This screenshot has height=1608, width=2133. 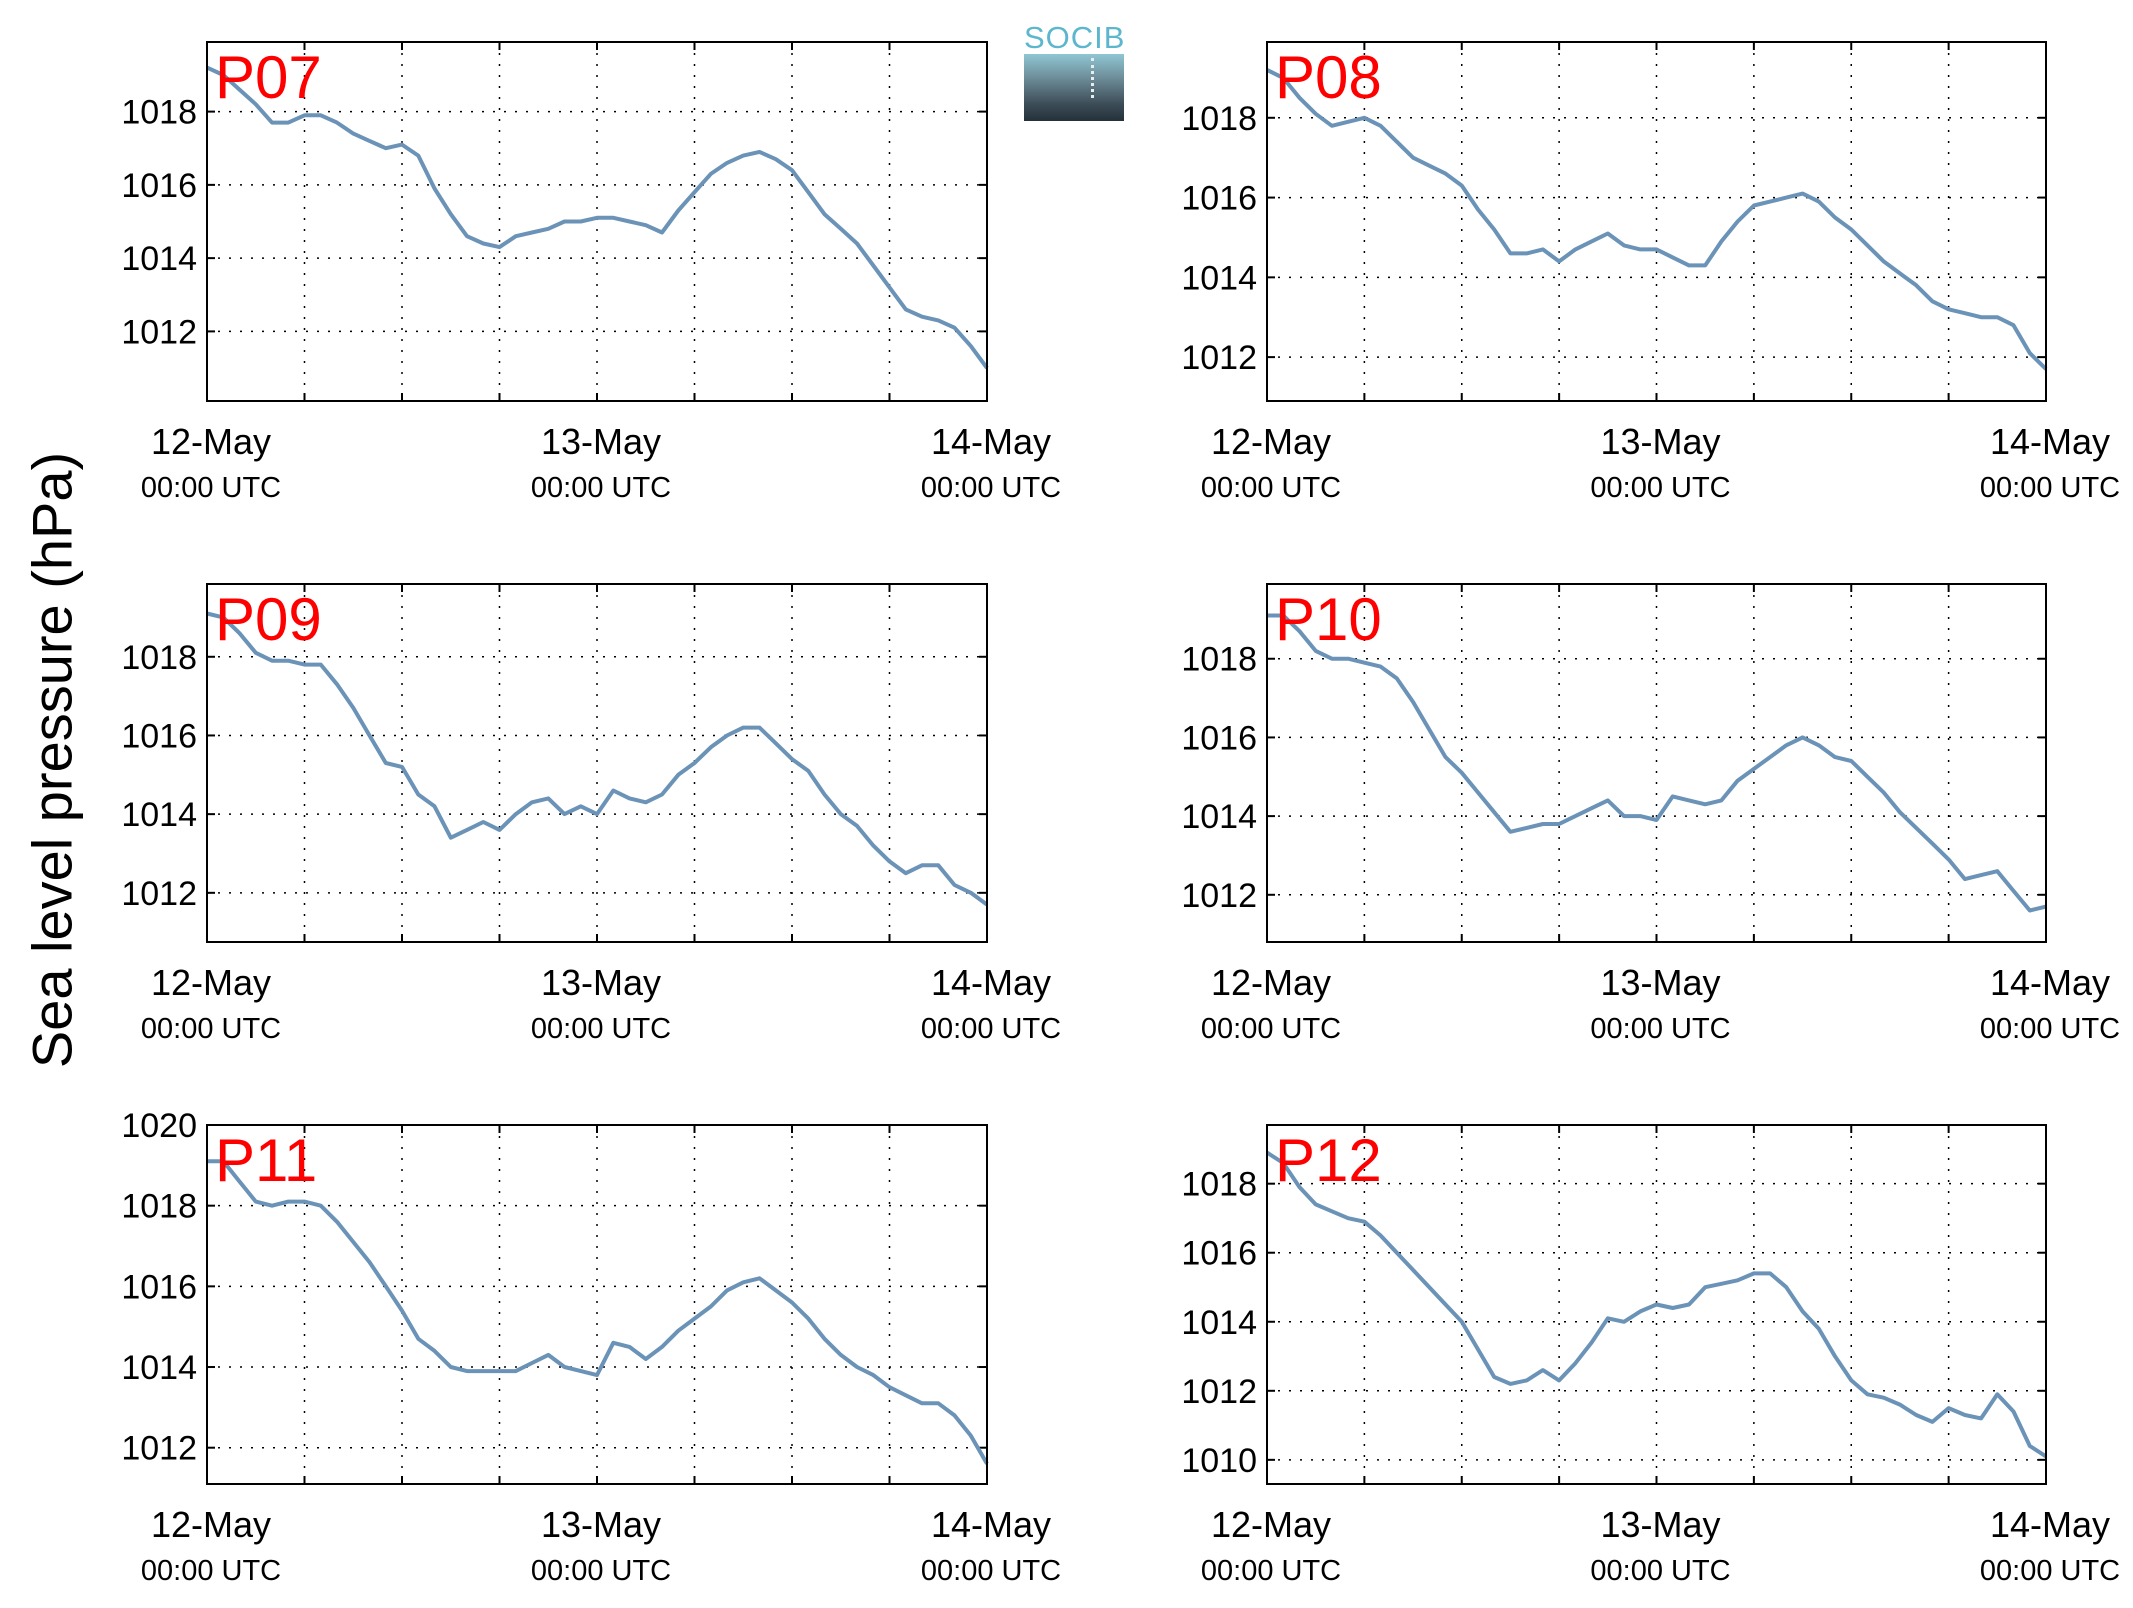 What do you see at coordinates (52, 760) in the screenshot?
I see `y-axis-label-text: Sea level pressure (hPa)` at bounding box center [52, 760].